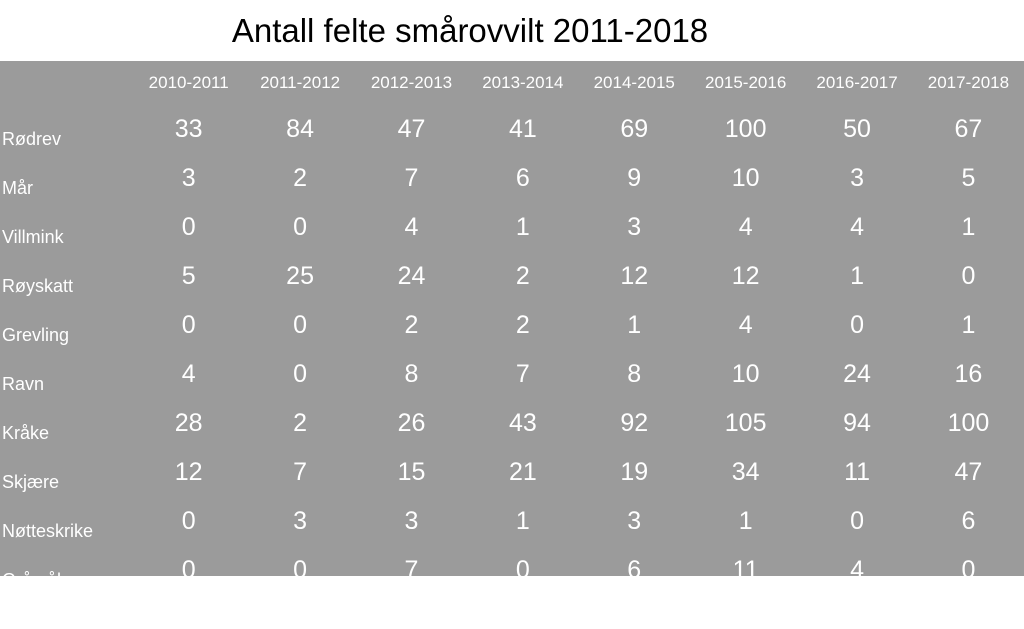 The width and height of the screenshot is (1024, 629). Describe the element at coordinates (188, 129) in the screenshot. I see `table-cell: 33` at that location.